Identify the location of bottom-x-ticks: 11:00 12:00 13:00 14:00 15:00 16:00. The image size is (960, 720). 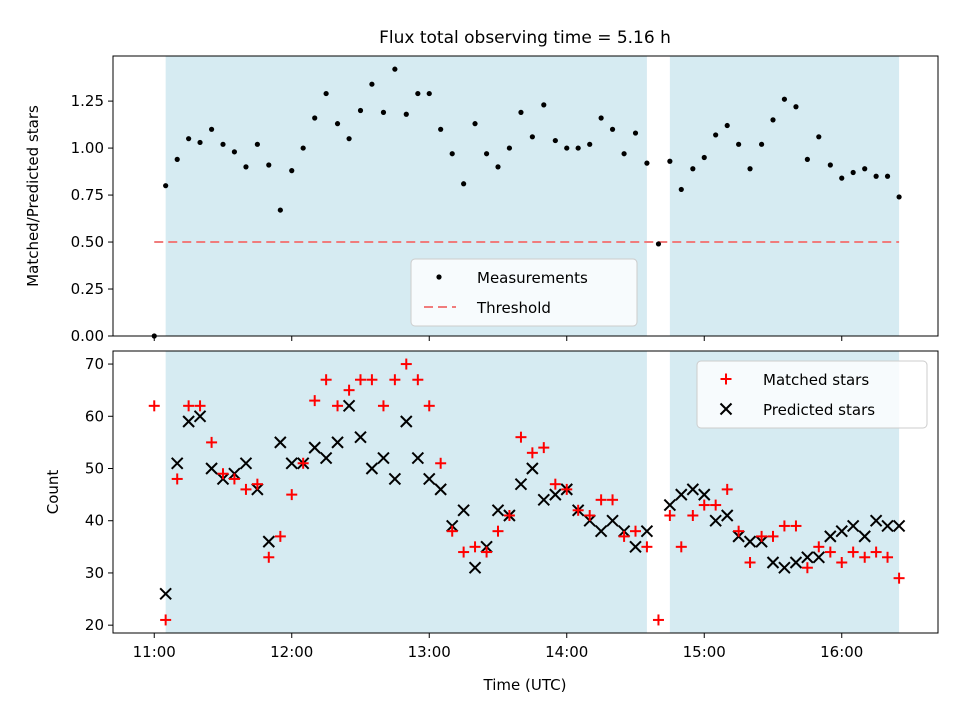
(498, 647).